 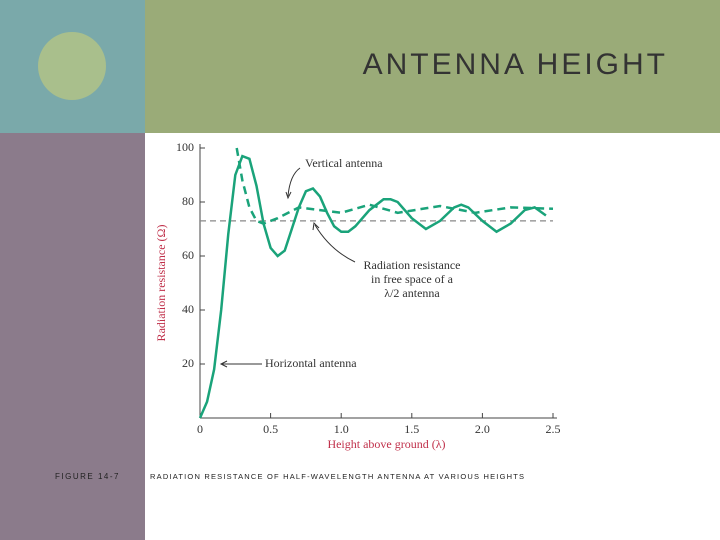 I want to click on reference-label: in free space of a, so click(x=412, y=279).